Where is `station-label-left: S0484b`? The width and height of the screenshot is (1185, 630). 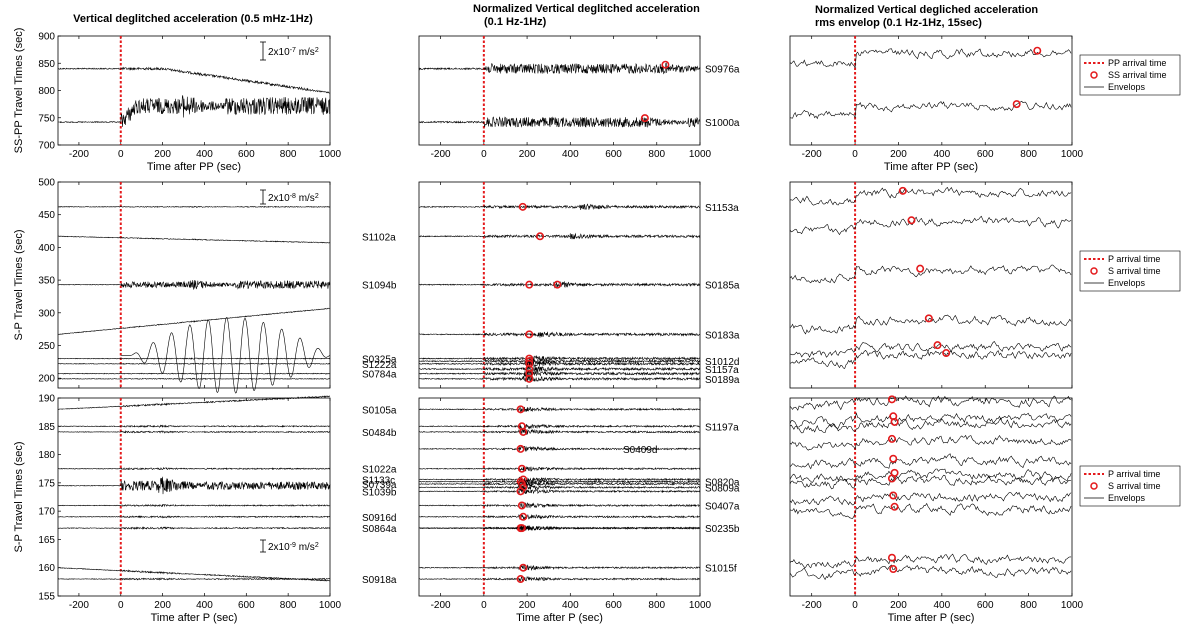 station-label-left: S0484b is located at coordinates (379, 433).